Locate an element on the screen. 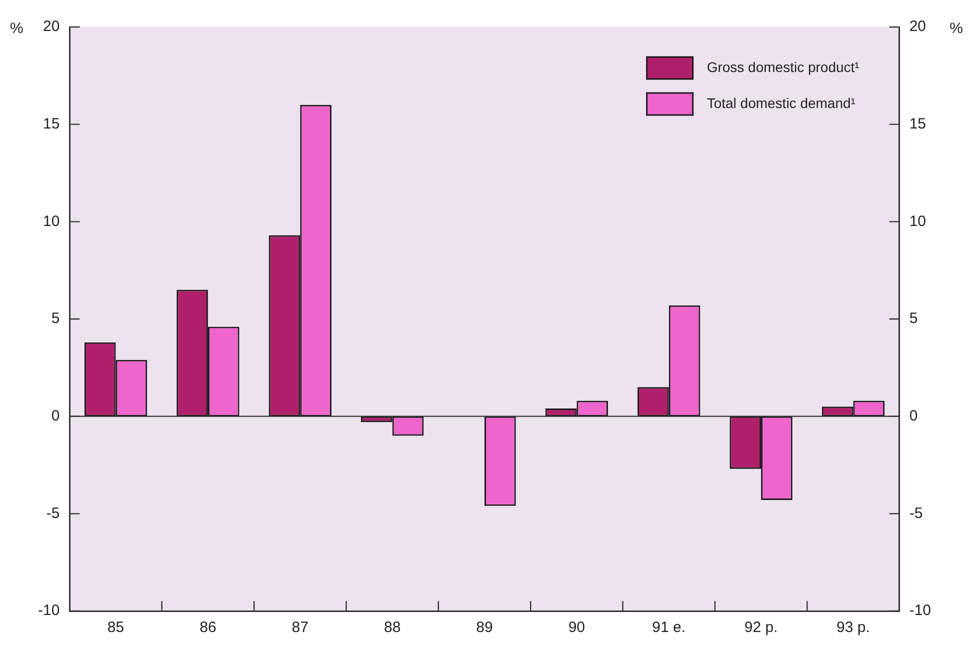 The height and width of the screenshot is (657, 973). x-tick-label: 91 e. is located at coordinates (669, 627).